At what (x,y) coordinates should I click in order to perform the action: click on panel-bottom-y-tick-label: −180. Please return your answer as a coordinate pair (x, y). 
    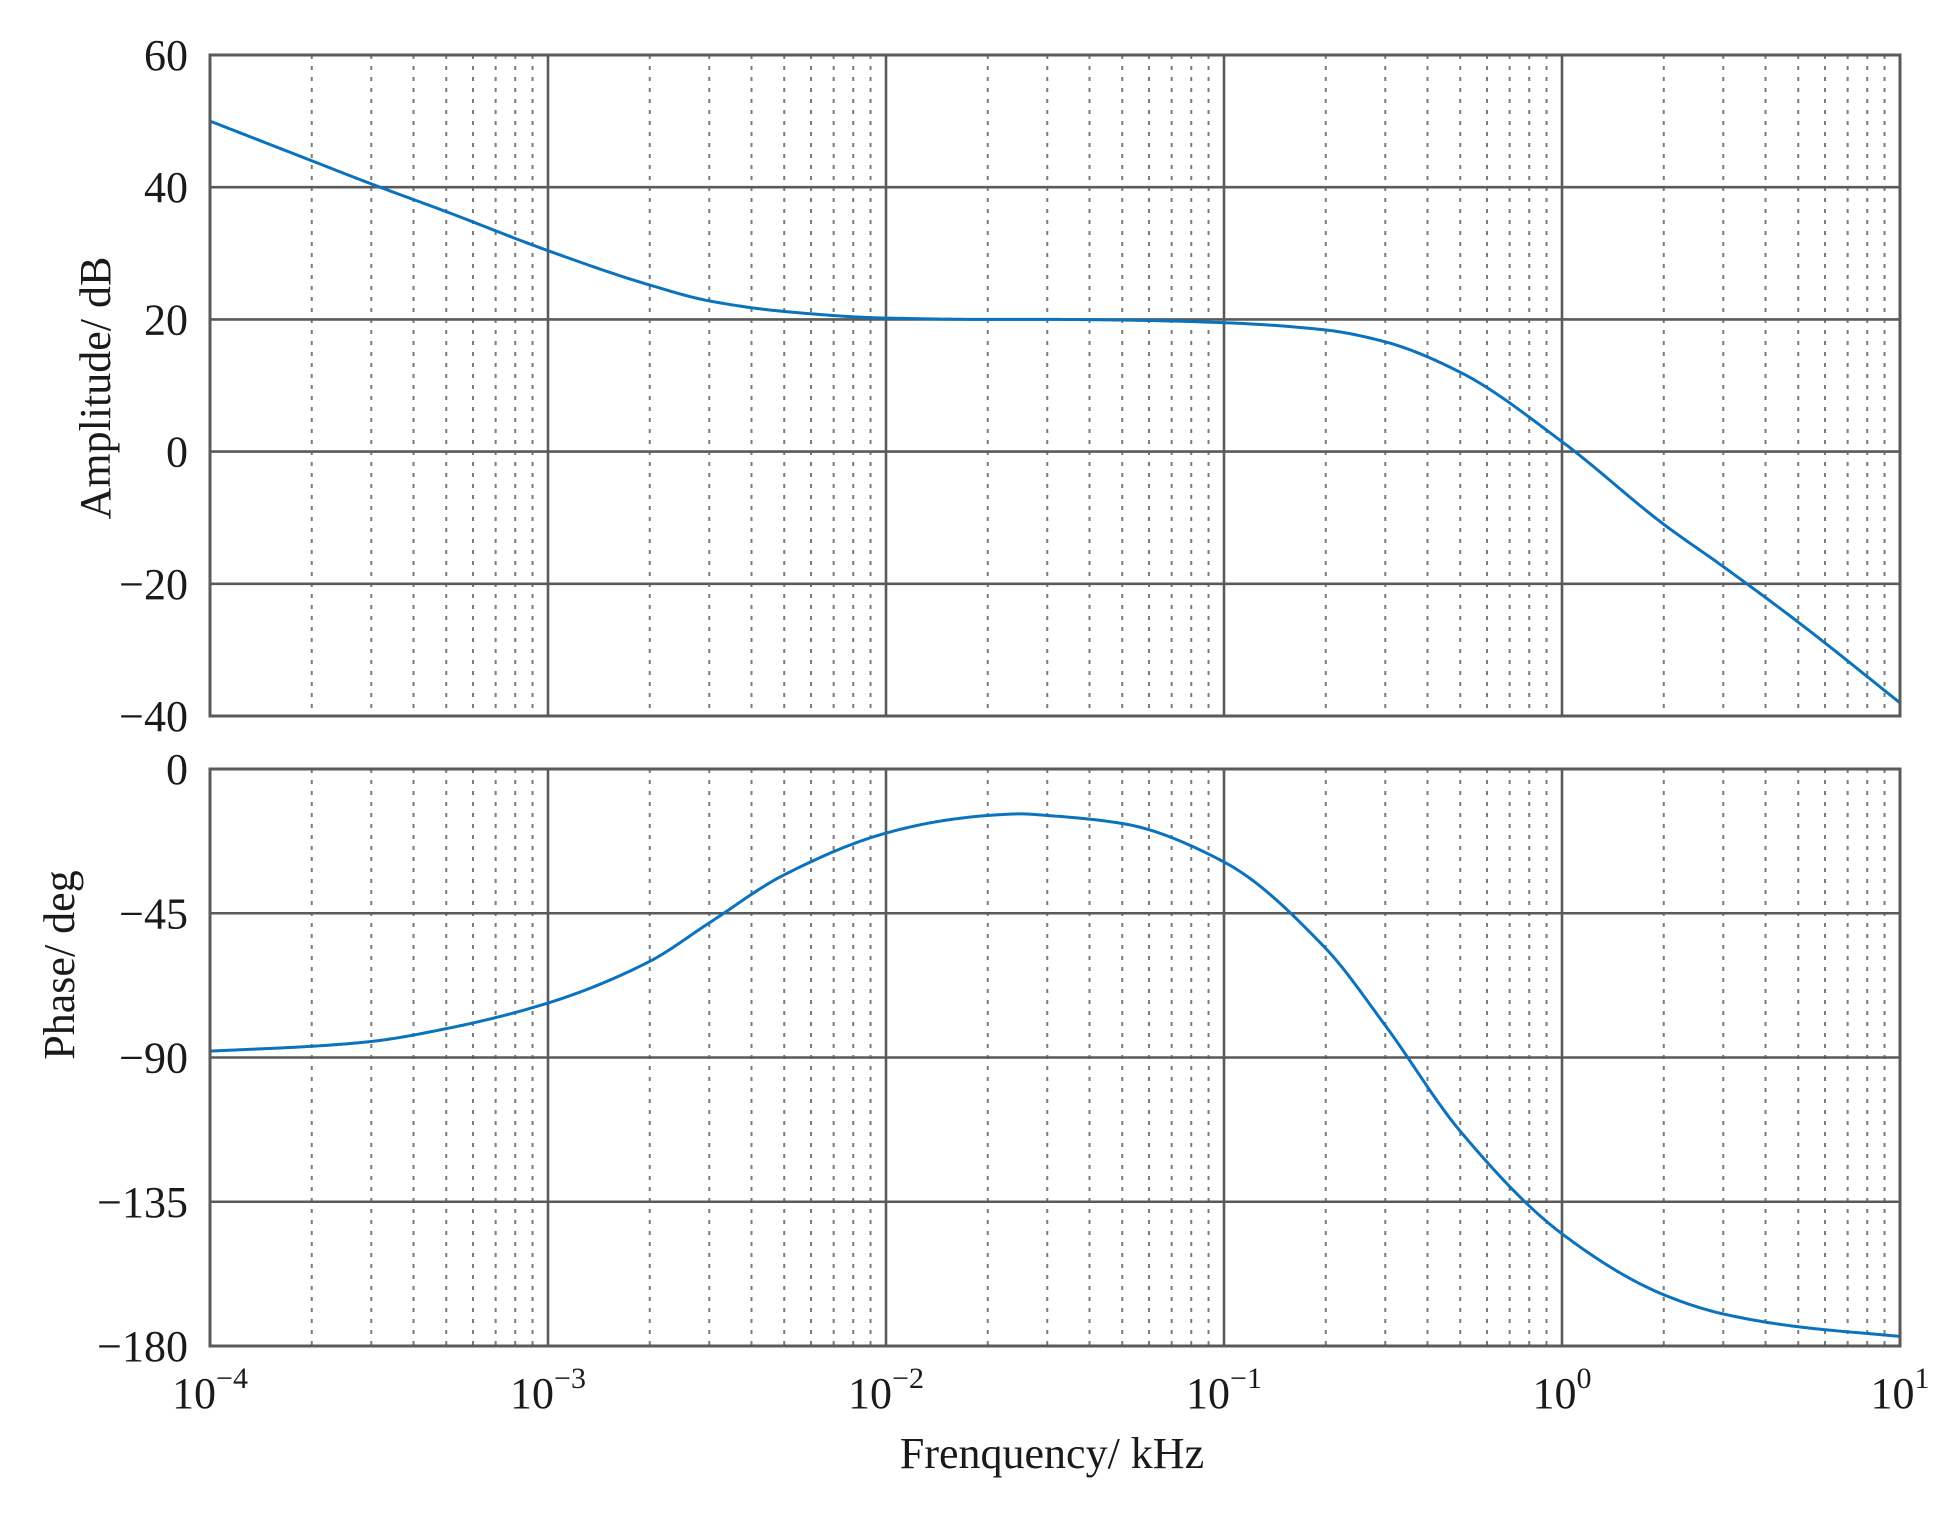
    Looking at the image, I should click on (142, 1346).